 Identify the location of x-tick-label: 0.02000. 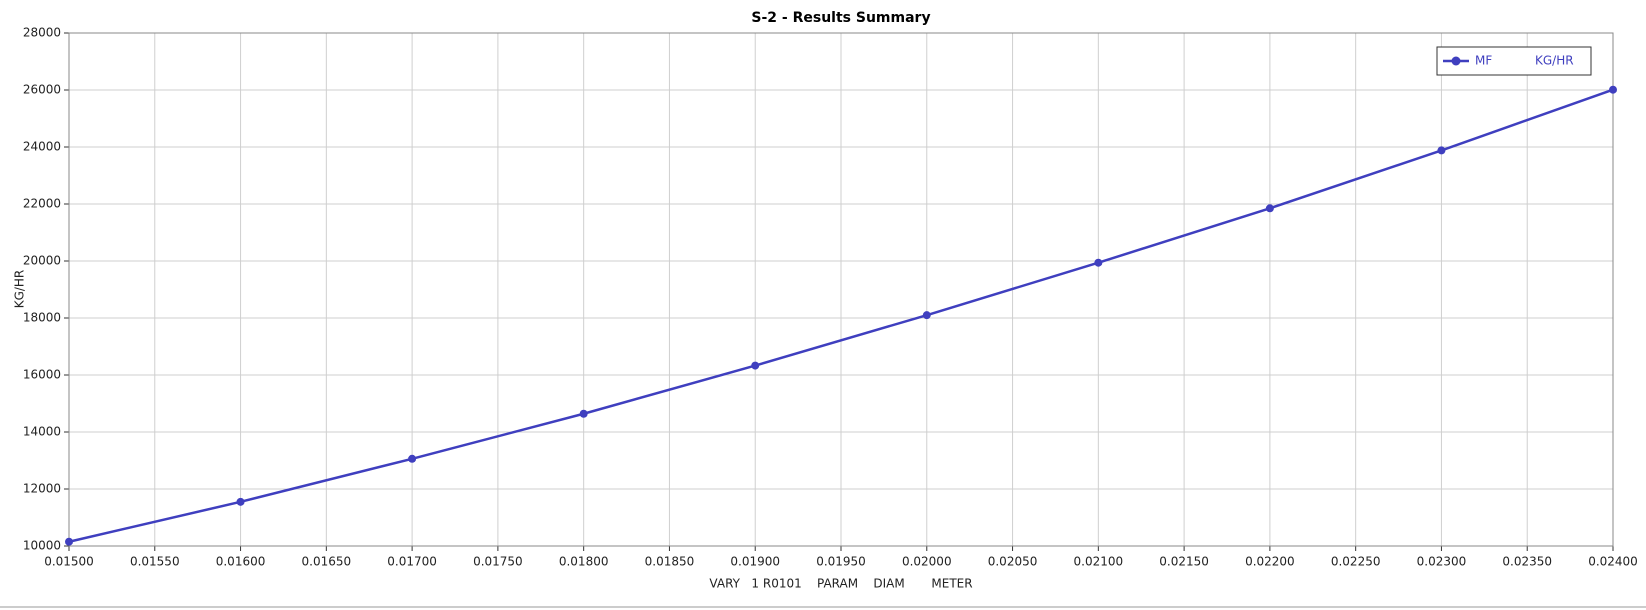
(927, 562).